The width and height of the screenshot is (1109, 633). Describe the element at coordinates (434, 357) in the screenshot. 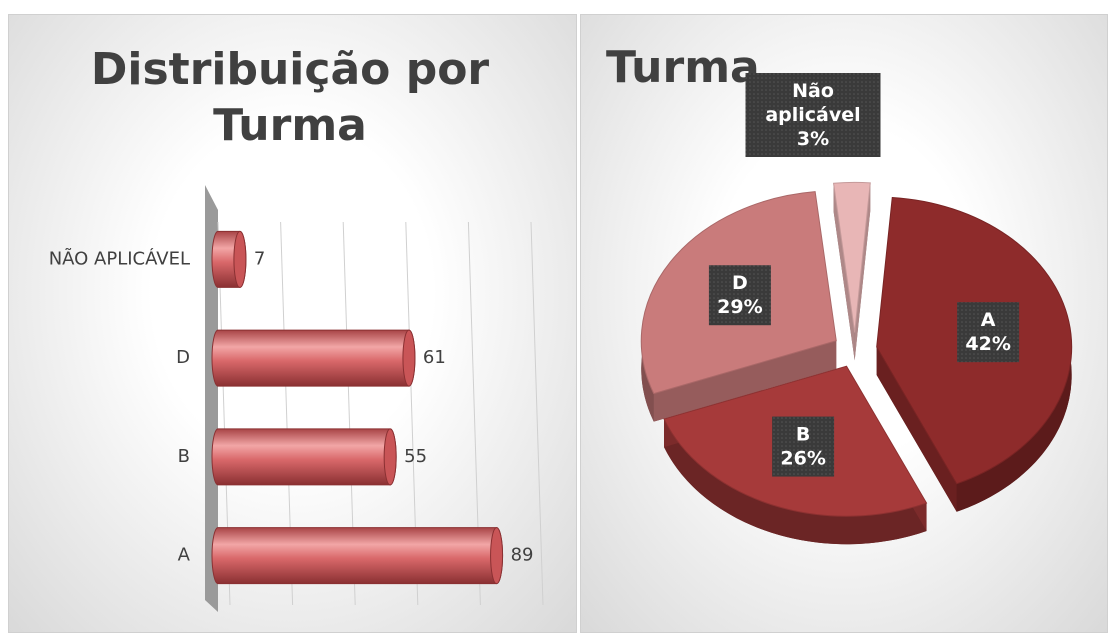

I see `data-label: 61` at that location.